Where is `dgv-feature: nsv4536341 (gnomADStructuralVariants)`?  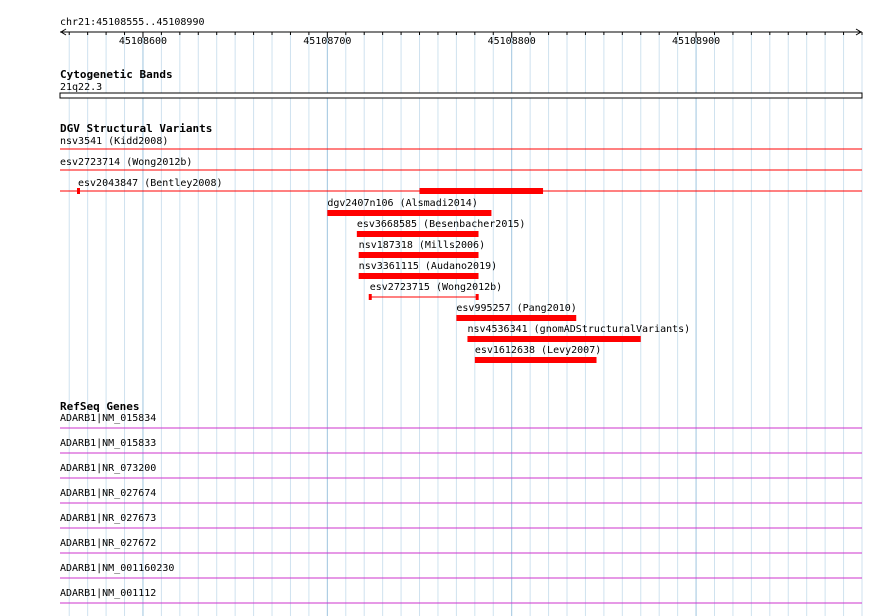
dgv-feature: nsv4536341 (gnomADStructuralVariants) is located at coordinates (578, 333).